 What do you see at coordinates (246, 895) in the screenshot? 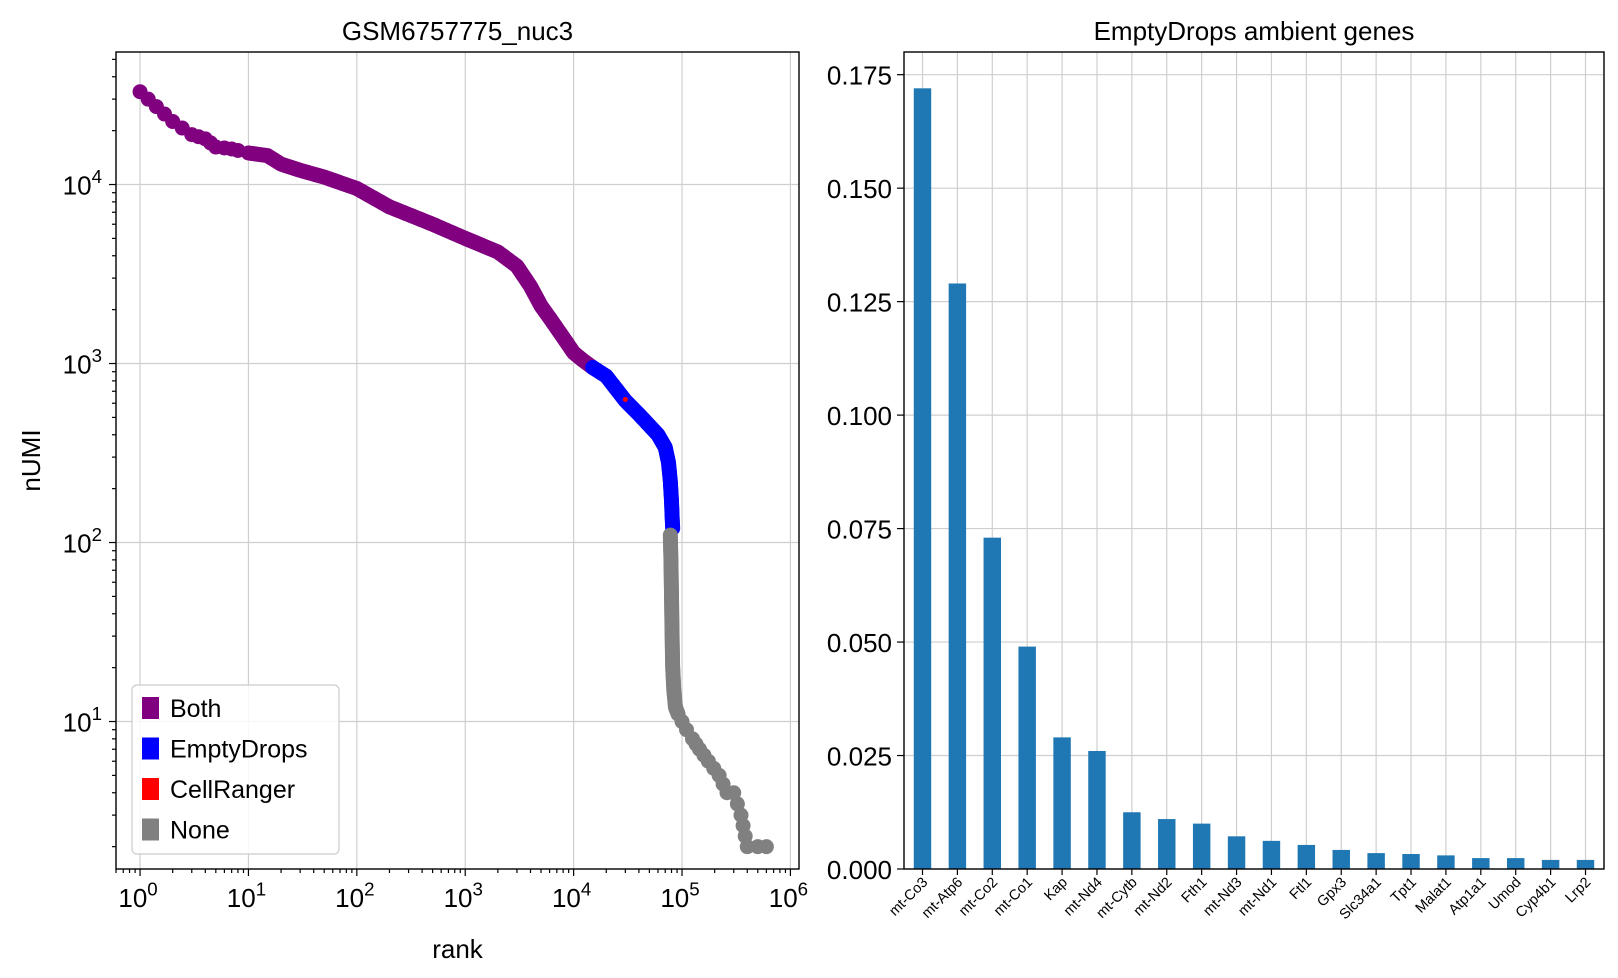
I see `x-tick-label: 10¹` at bounding box center [246, 895].